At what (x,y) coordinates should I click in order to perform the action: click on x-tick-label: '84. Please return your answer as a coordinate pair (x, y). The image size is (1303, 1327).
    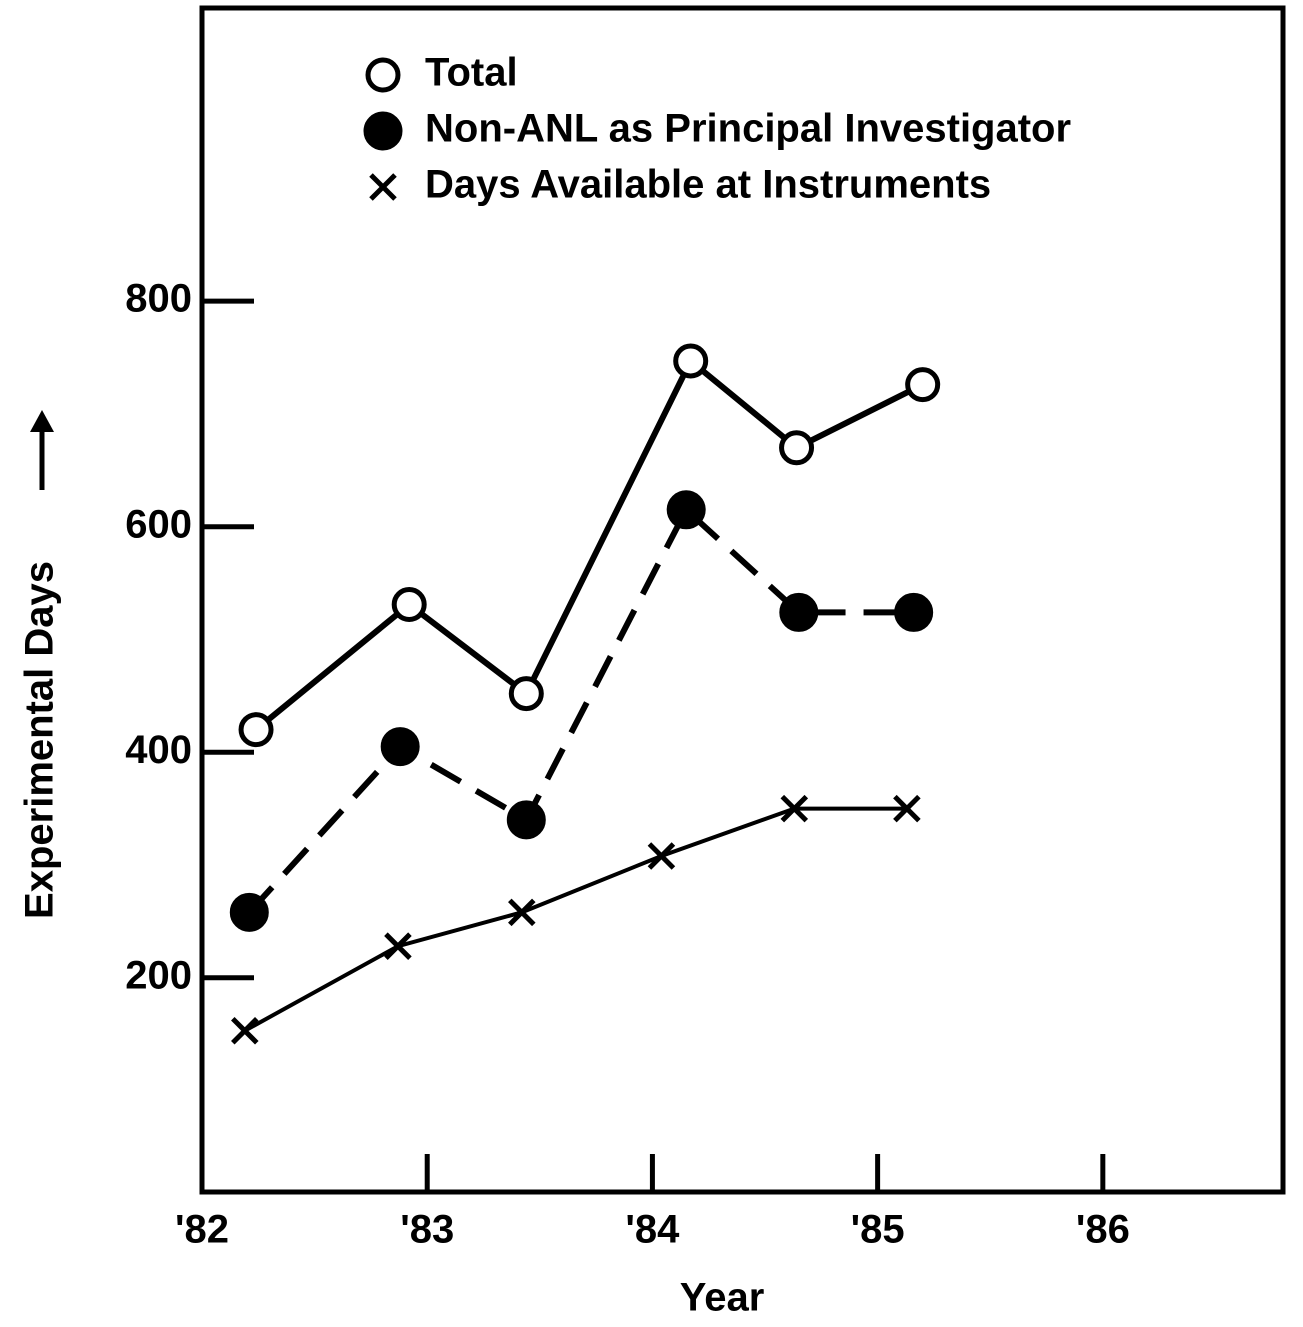
    Looking at the image, I should click on (652, 1230).